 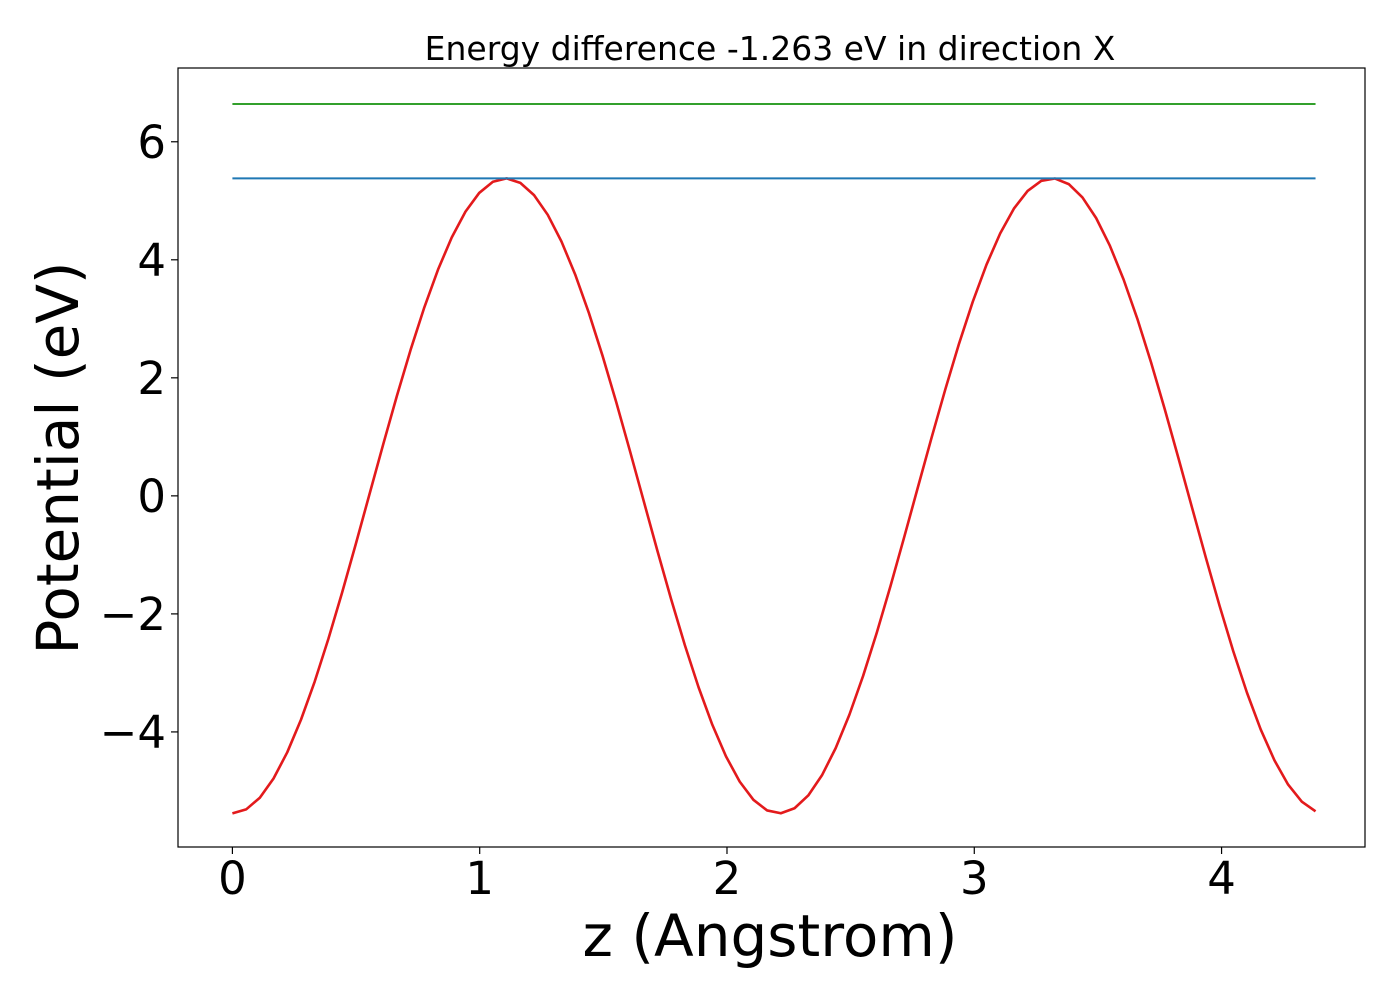 What do you see at coordinates (133, 614) in the screenshot?
I see `y-tick-label: −2` at bounding box center [133, 614].